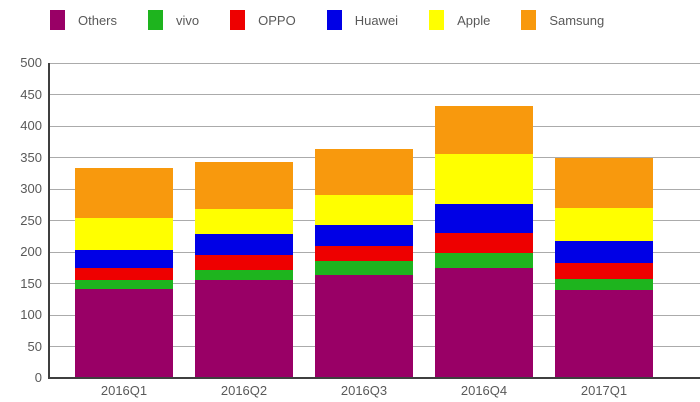  I want to click on y-tick-label: 200, so click(31, 251).